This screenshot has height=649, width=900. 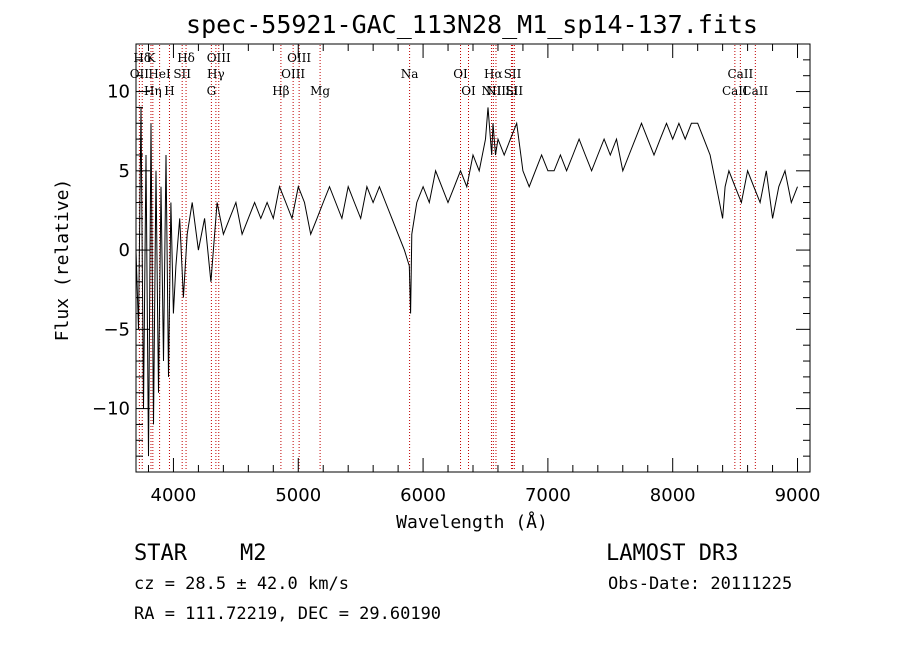 What do you see at coordinates (798, 495) in the screenshot?
I see `x-tick-label: 9000` at bounding box center [798, 495].